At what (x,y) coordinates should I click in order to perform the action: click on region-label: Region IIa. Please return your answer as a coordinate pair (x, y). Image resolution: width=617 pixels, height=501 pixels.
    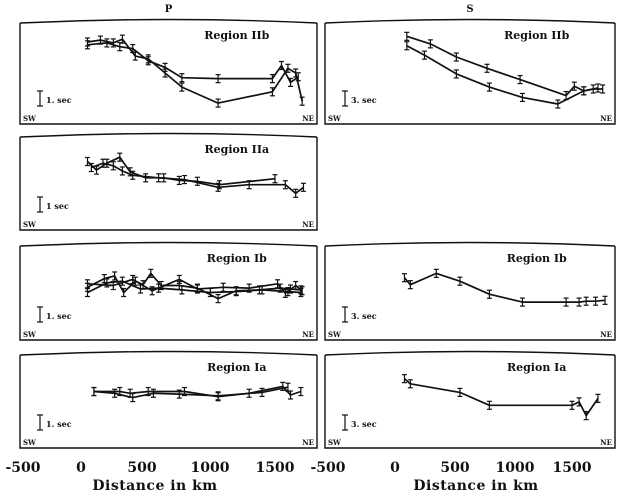
    Looking at the image, I should click on (237, 149).